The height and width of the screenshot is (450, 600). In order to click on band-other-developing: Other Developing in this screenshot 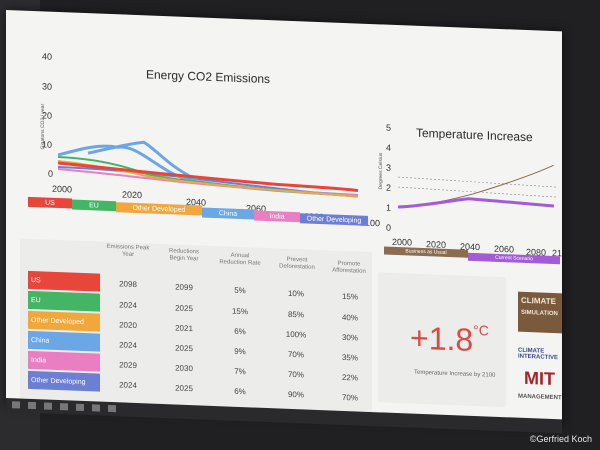, I will do `click(334, 219)`.